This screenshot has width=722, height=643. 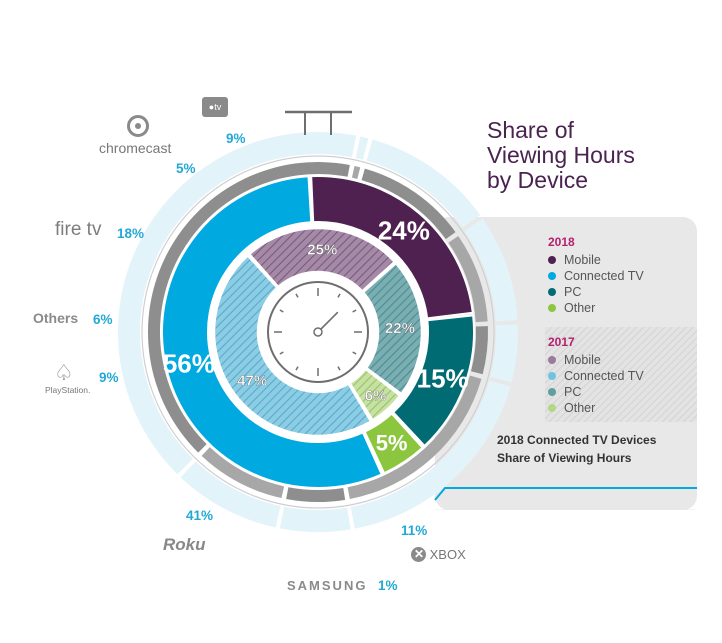 What do you see at coordinates (530, 130) in the screenshot?
I see `title-line-1: Share of` at bounding box center [530, 130].